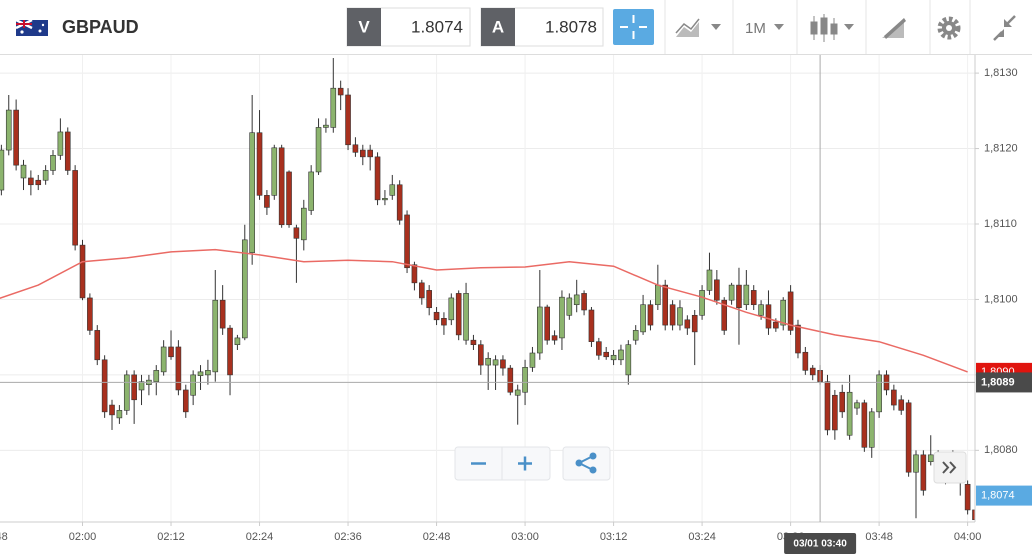 The image size is (1032, 557). I want to click on x-tick-label: 02:36, so click(348, 537).